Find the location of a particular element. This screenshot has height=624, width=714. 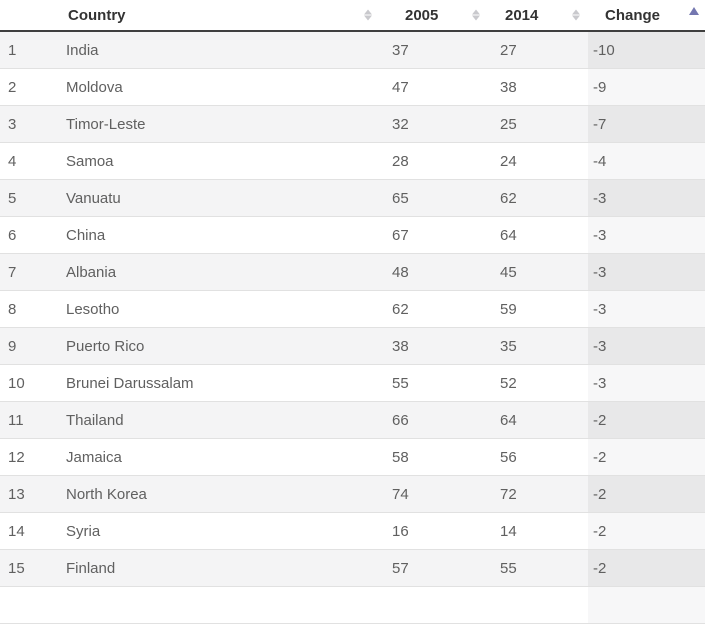

change-cell: -9 is located at coordinates (646, 87).